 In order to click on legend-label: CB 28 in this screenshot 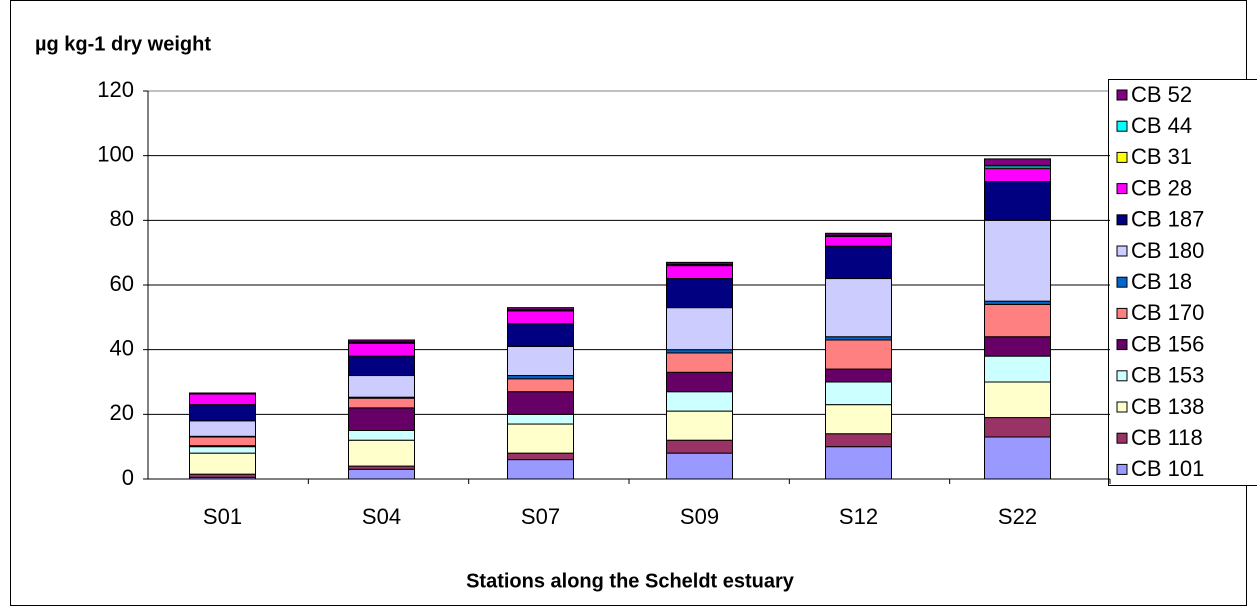, I will do `click(1161, 187)`.